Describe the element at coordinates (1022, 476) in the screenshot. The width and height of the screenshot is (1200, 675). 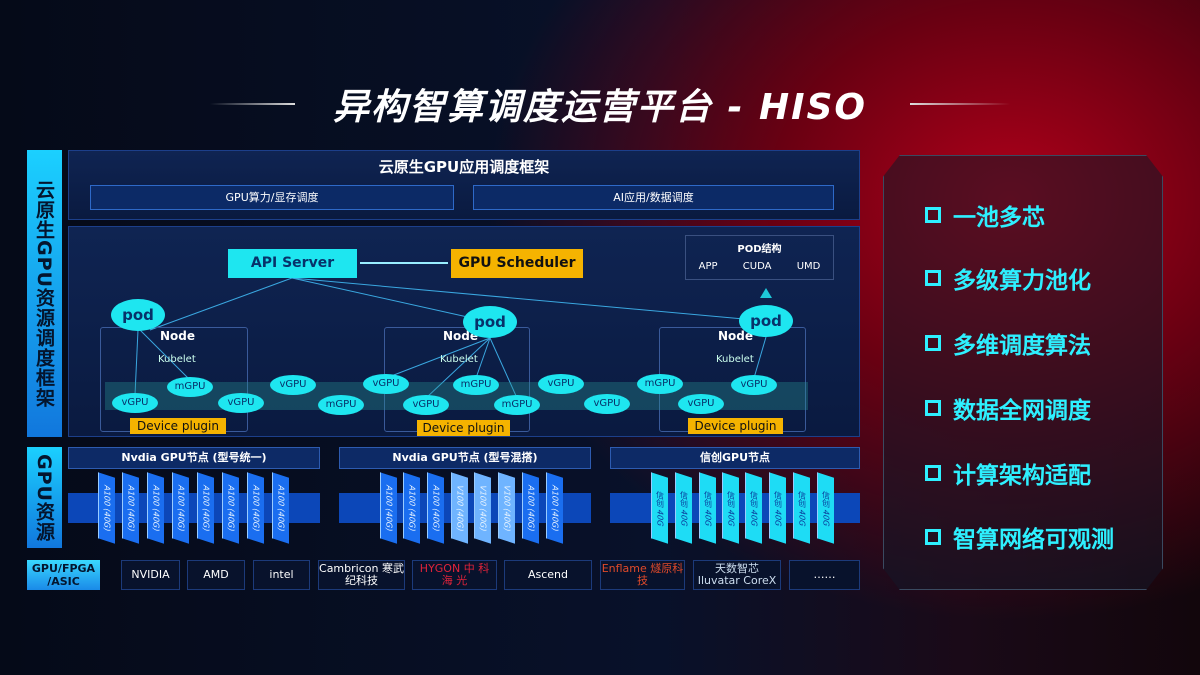
I see `feature-label: 计算架构适配` at that location.